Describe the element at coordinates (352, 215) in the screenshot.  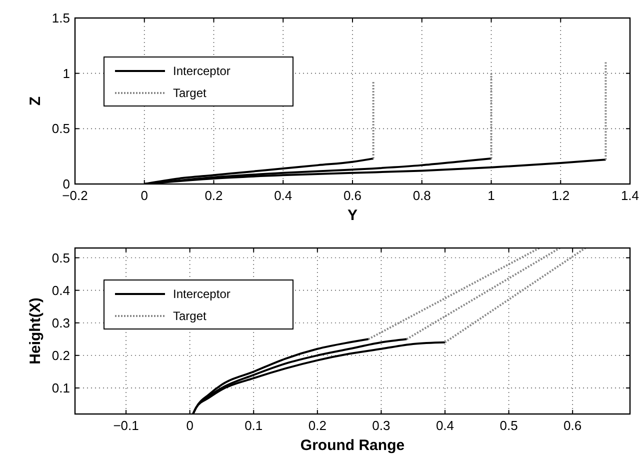
I see `x-axis-title: Y` at that location.